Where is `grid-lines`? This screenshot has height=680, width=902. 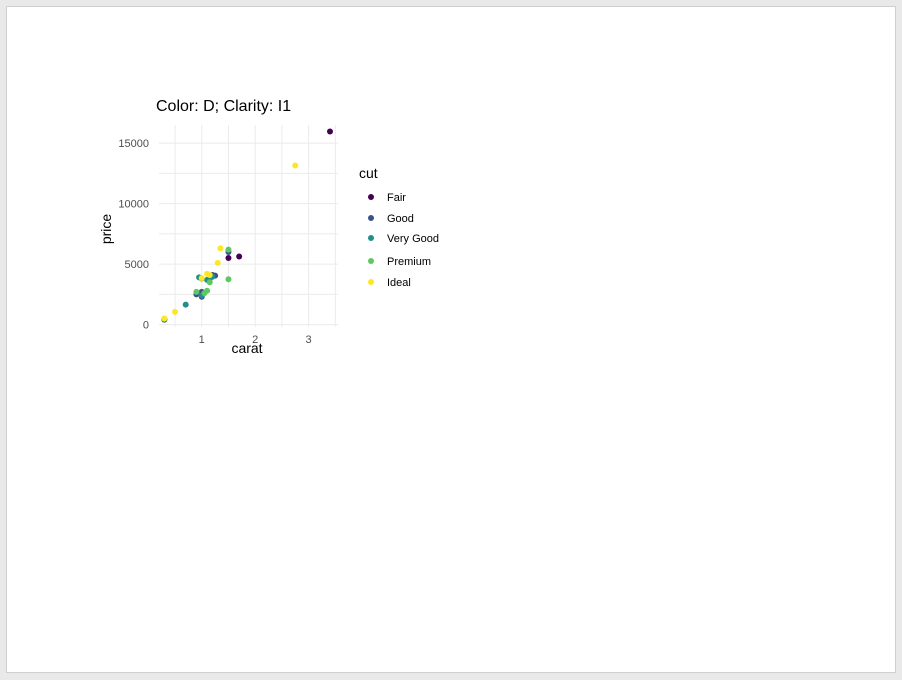 grid-lines is located at coordinates (248, 226).